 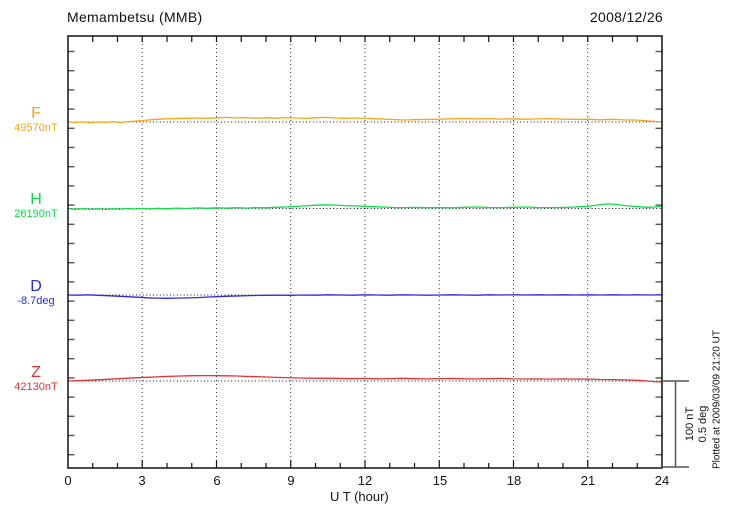 What do you see at coordinates (36, 128) in the screenshot?
I see `component-baseline-f: 49570nT` at bounding box center [36, 128].